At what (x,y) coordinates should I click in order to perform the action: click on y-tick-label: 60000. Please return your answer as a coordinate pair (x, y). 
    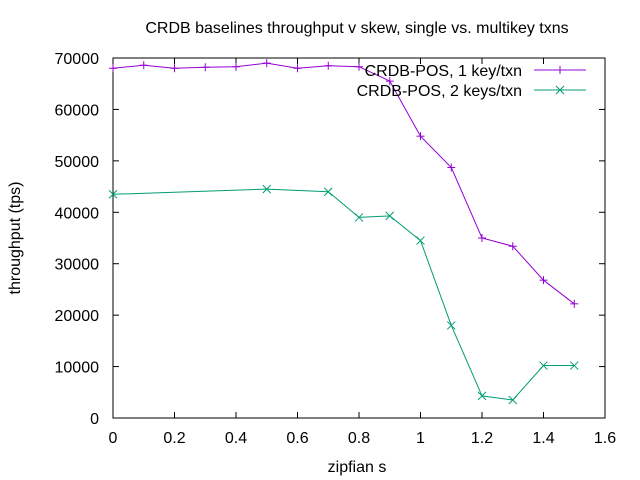
    Looking at the image, I should click on (77, 110).